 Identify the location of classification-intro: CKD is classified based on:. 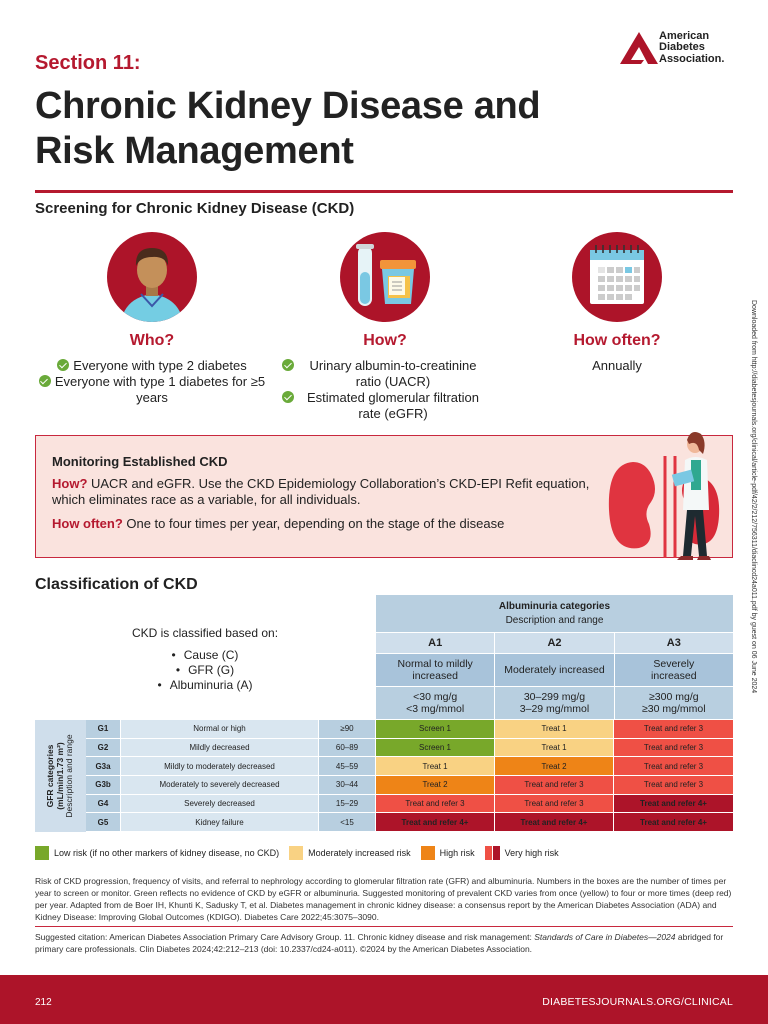
(205, 633).